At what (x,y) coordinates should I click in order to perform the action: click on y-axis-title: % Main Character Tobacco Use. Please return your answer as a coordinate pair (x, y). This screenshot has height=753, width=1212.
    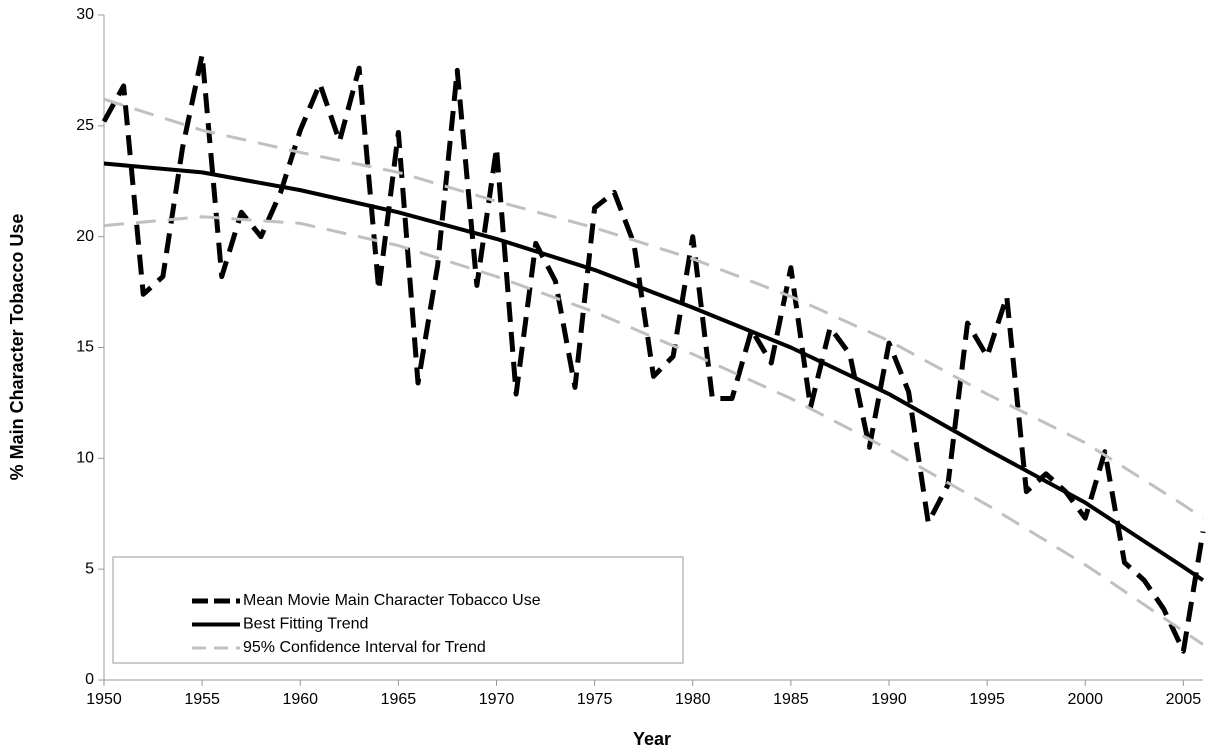
    Looking at the image, I should click on (17, 347).